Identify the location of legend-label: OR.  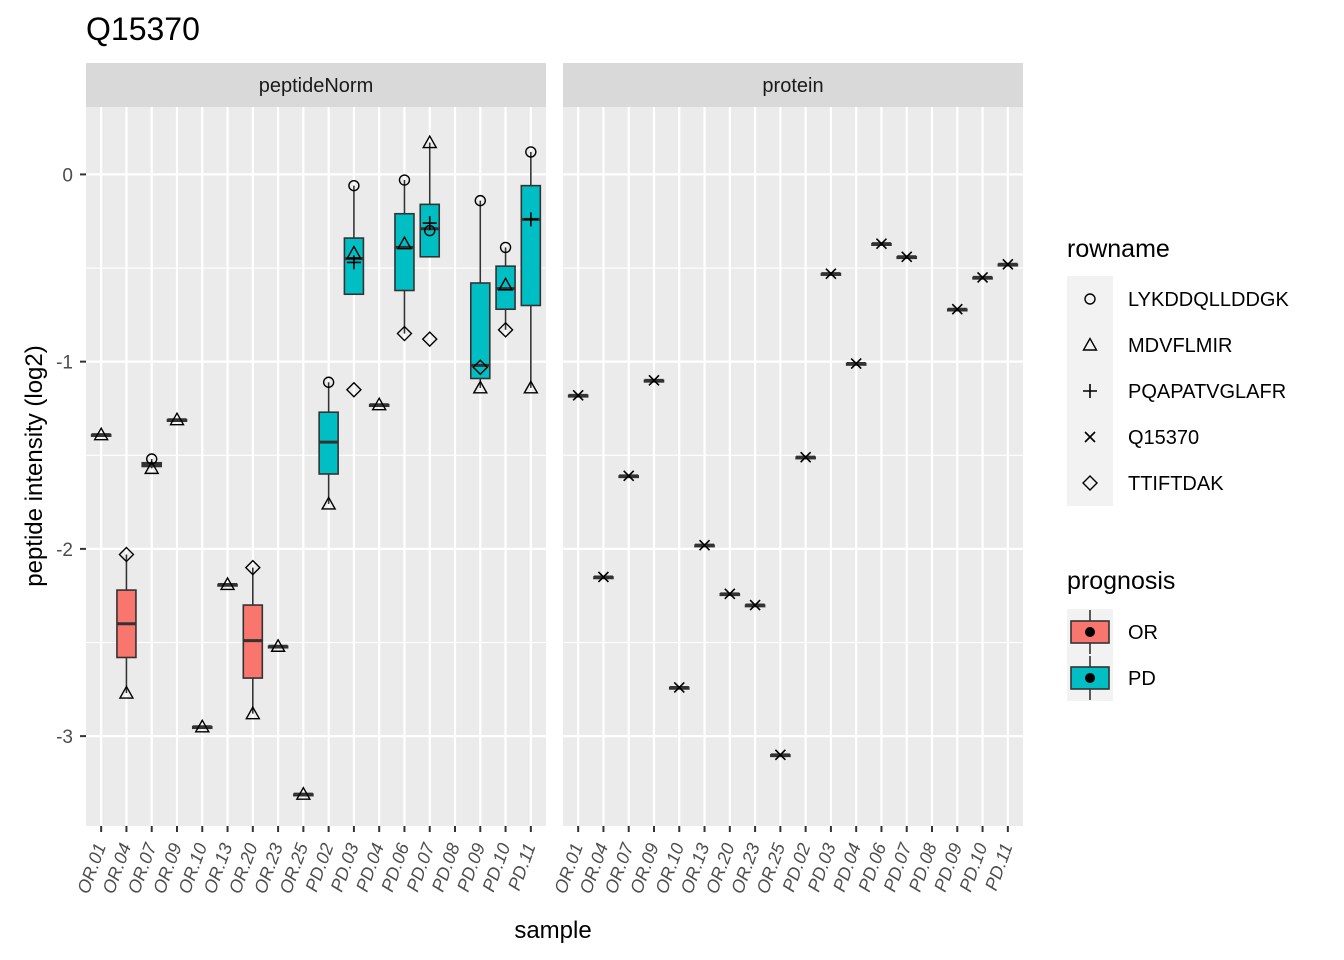
(1143, 633).